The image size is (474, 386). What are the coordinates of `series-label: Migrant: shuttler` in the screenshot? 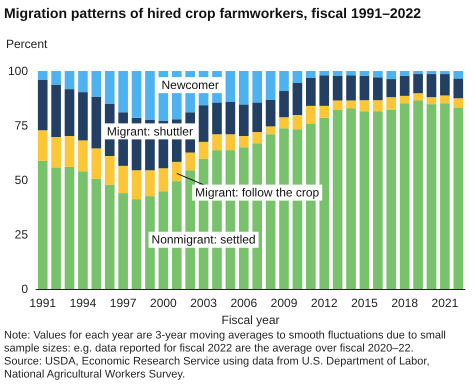 It's located at (149, 131).